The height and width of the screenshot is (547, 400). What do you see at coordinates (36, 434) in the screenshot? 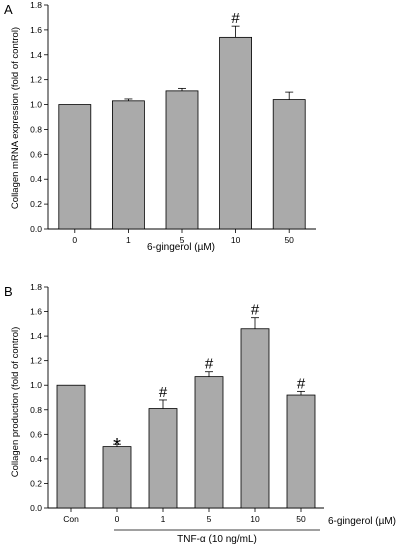
I see `panel-b-y-tick-label: 0.6` at bounding box center [36, 434].